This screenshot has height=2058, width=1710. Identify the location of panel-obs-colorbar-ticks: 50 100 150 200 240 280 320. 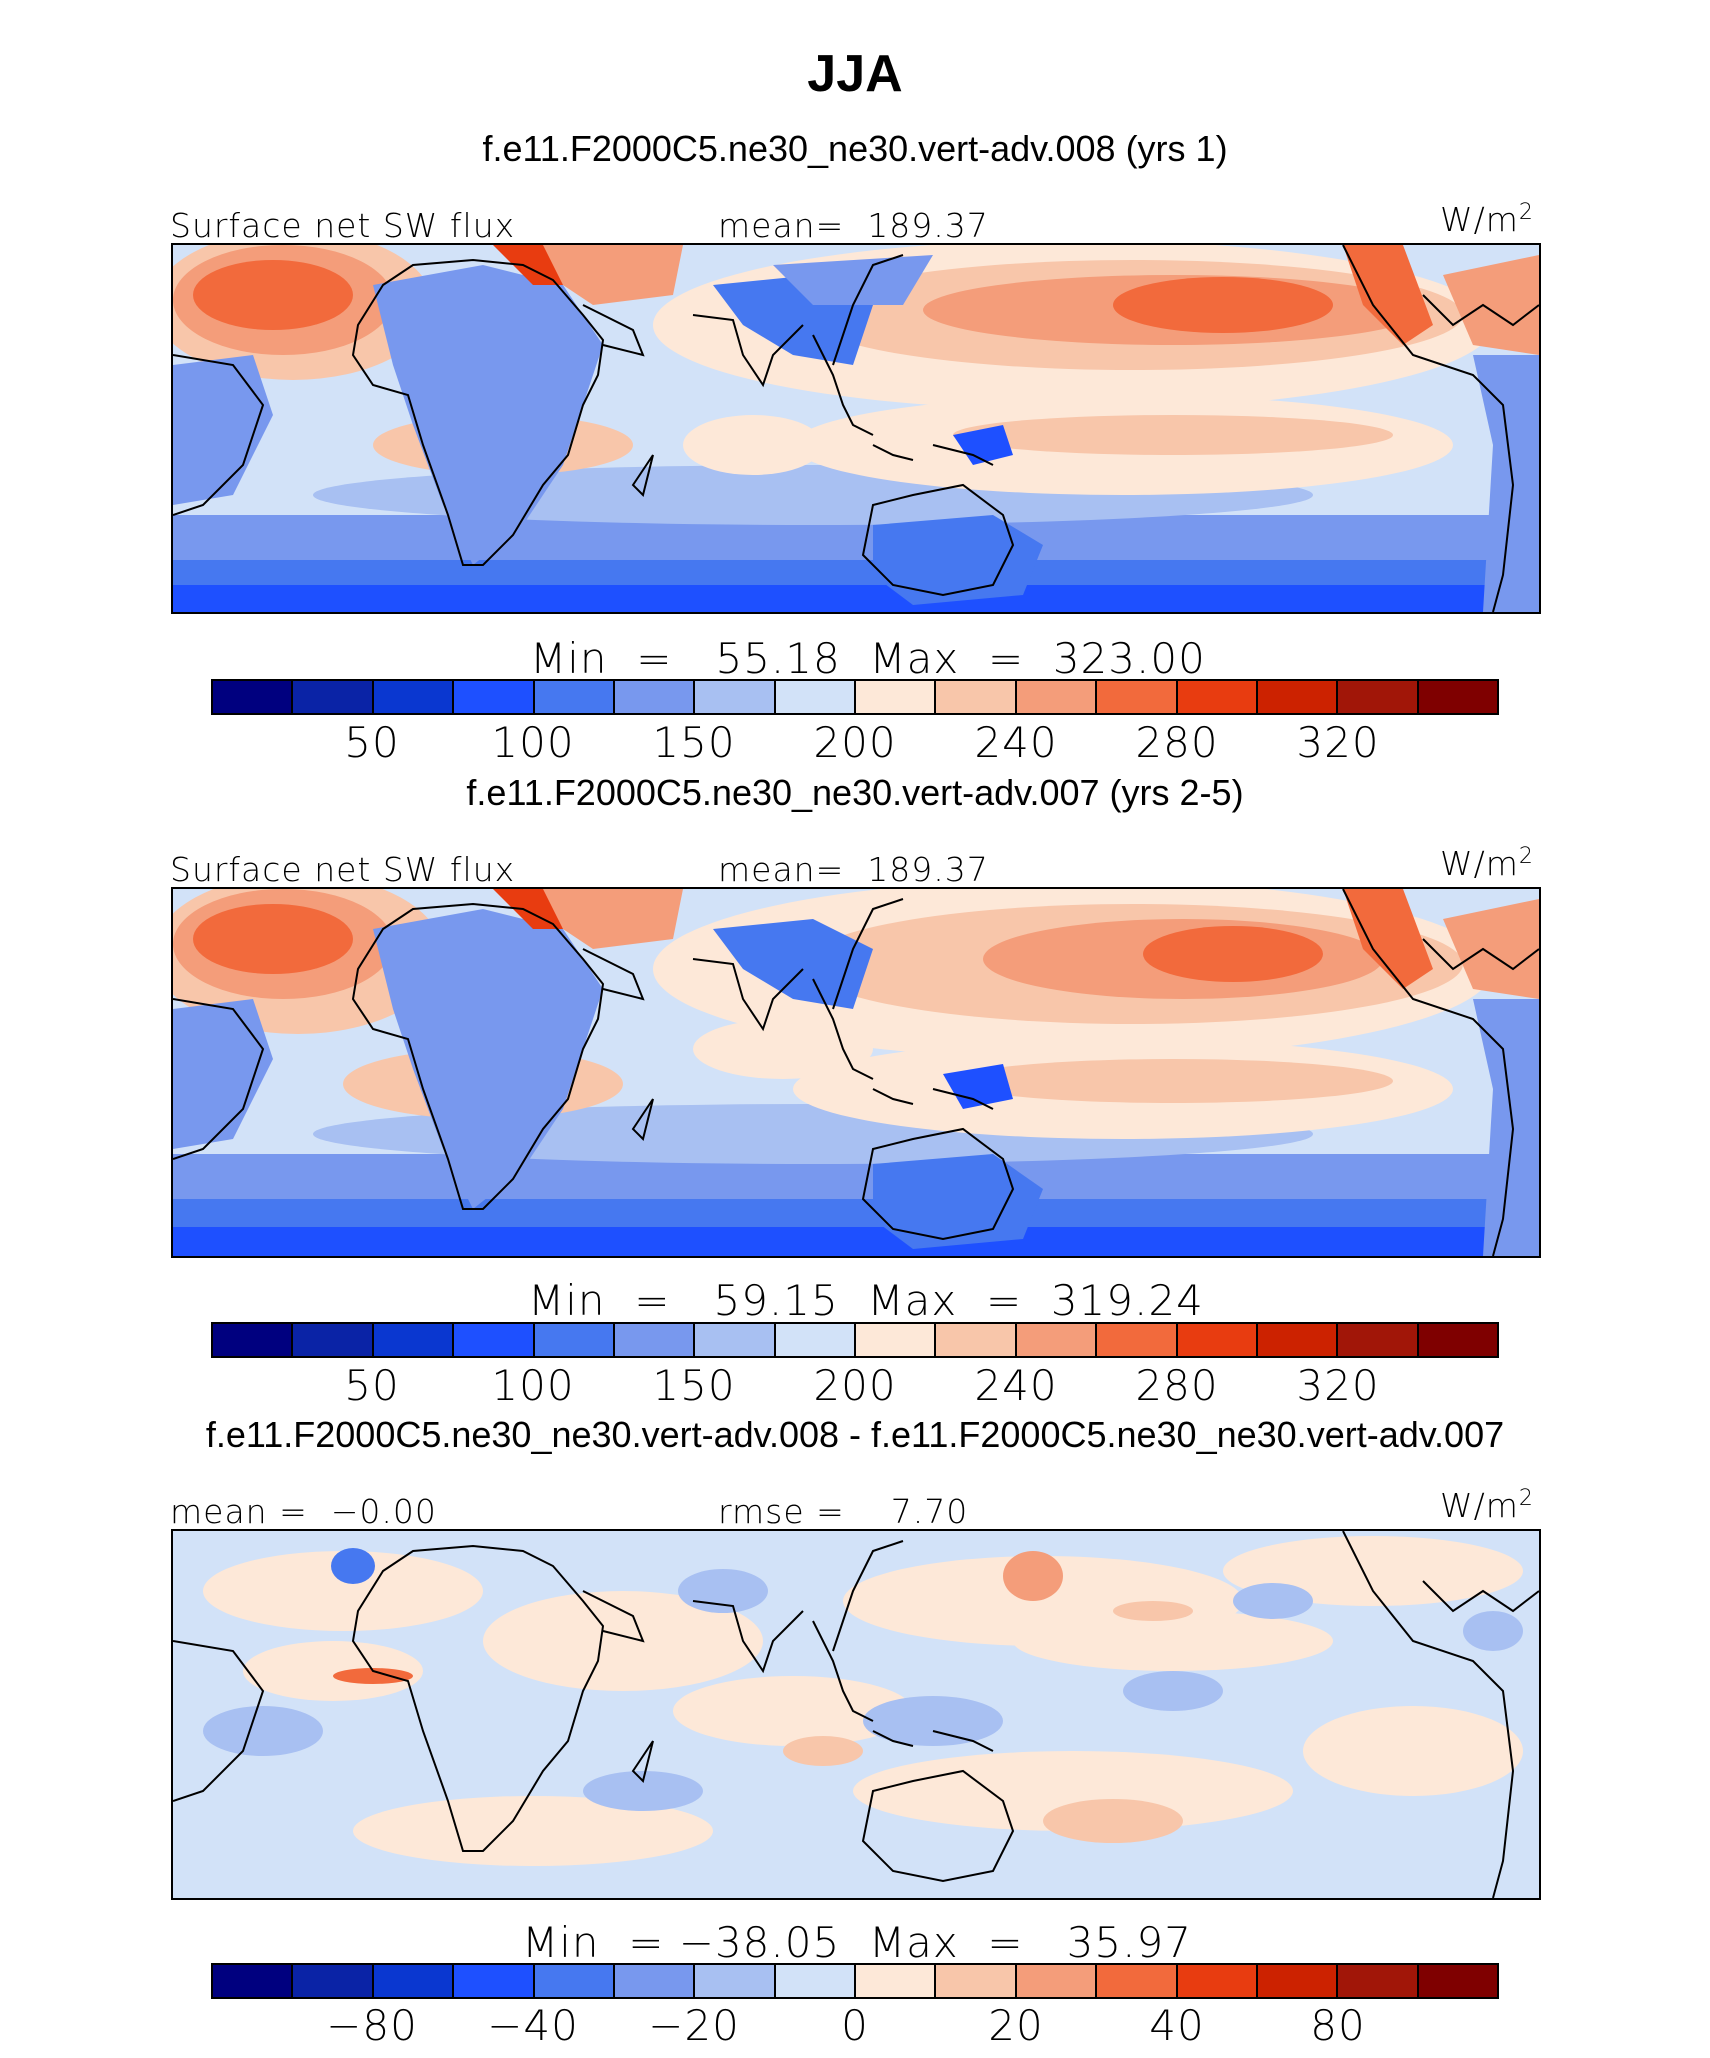
(855, 1386).